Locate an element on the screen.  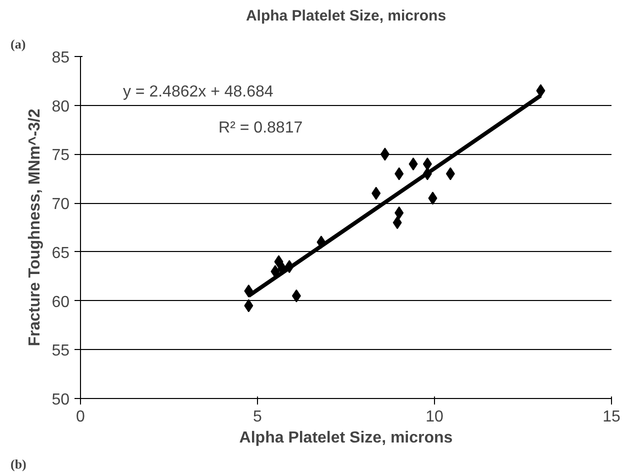
x-tick-label: 0 is located at coordinates (81, 417).